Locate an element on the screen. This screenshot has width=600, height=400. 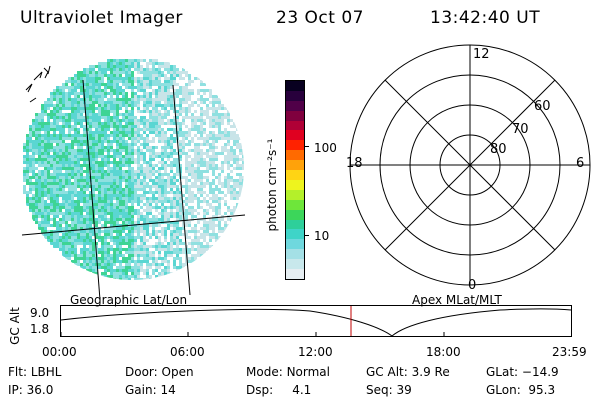
status-glat-value: −14.9 is located at coordinates (540, 372).